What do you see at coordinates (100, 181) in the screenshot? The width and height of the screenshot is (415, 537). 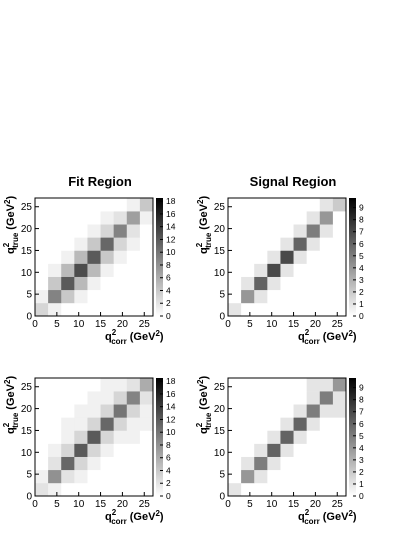 I see `chart-title: Fit Region` at bounding box center [100, 181].